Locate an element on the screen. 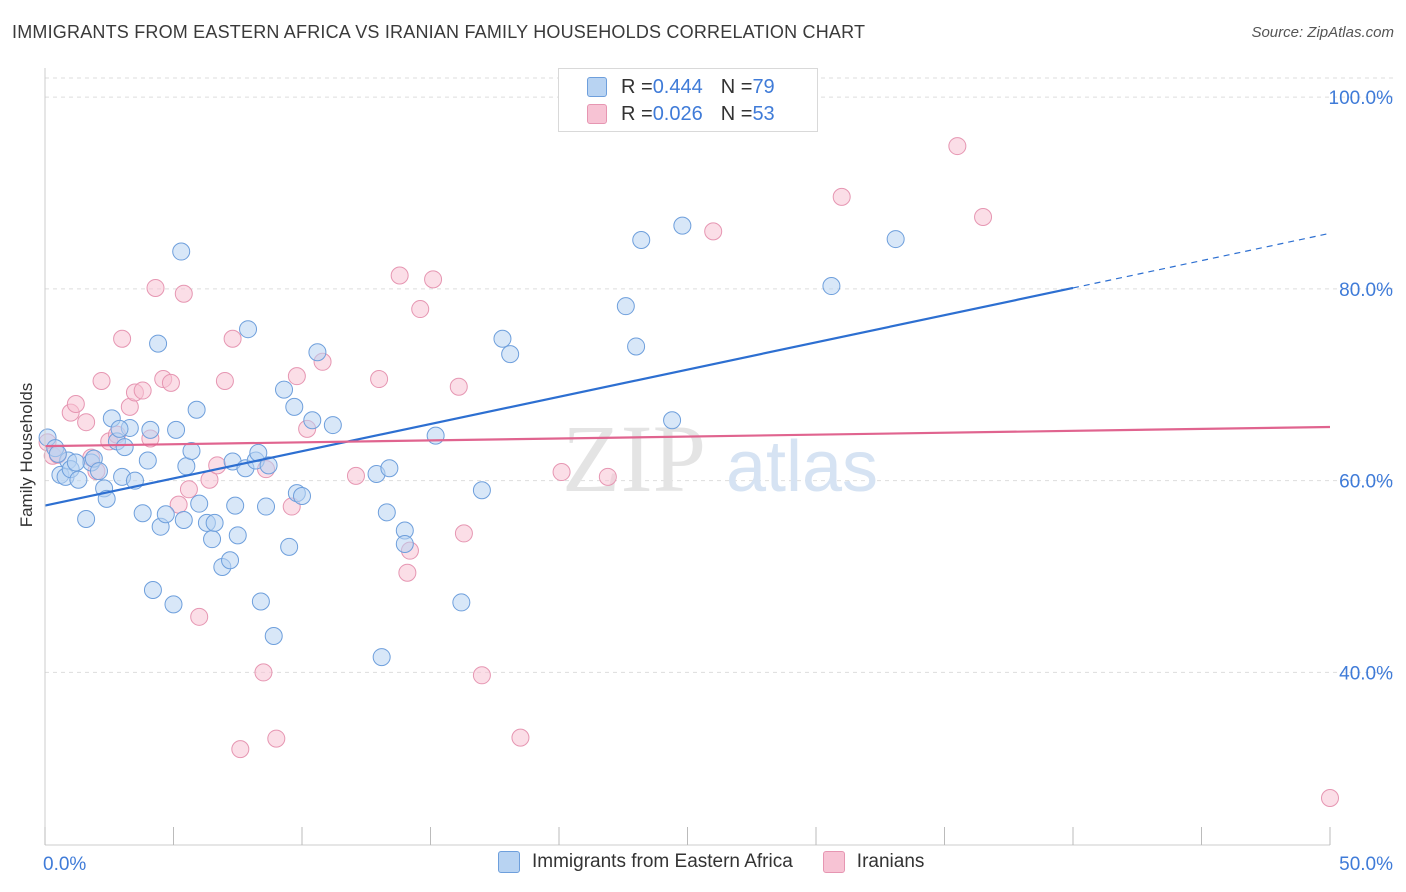 The image size is (1406, 892). watermark-zip: ZIP is located at coordinates (634, 458).